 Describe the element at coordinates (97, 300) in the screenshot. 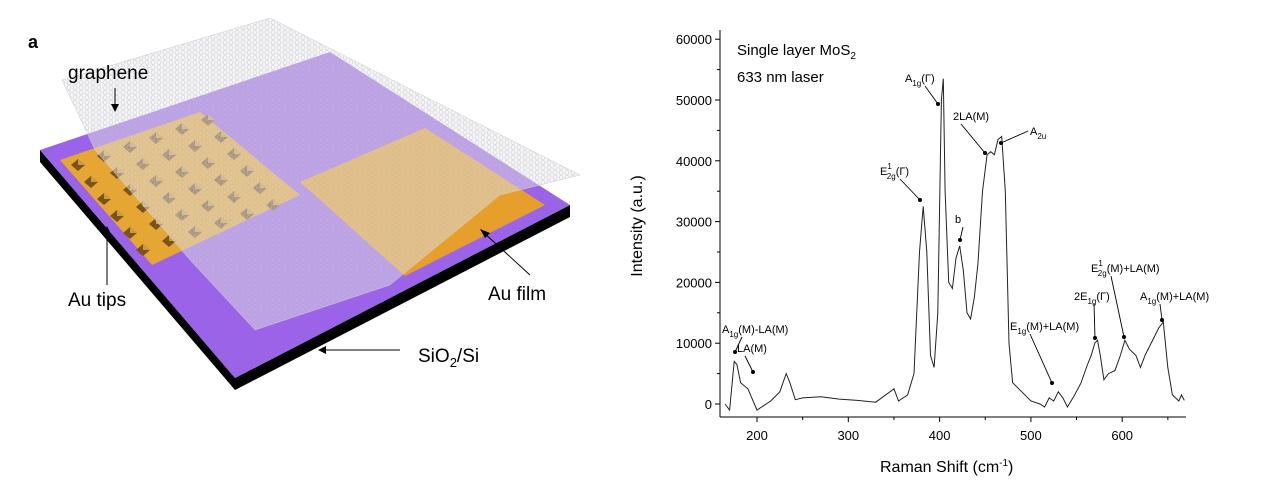

I see `au-tips-label: Au tips` at that location.